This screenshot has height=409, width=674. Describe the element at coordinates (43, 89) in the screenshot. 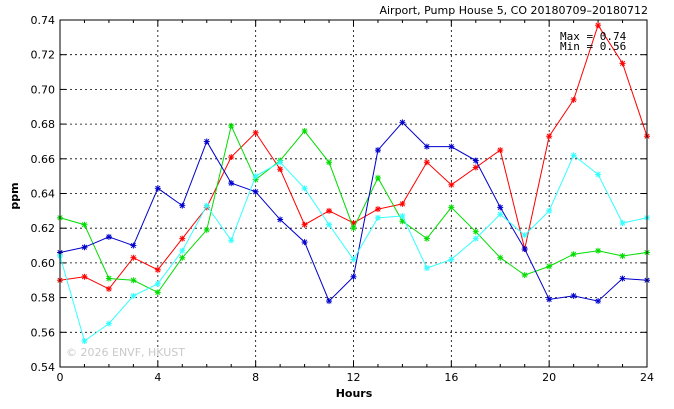

I see `y-tick-label: 0.70` at that location.